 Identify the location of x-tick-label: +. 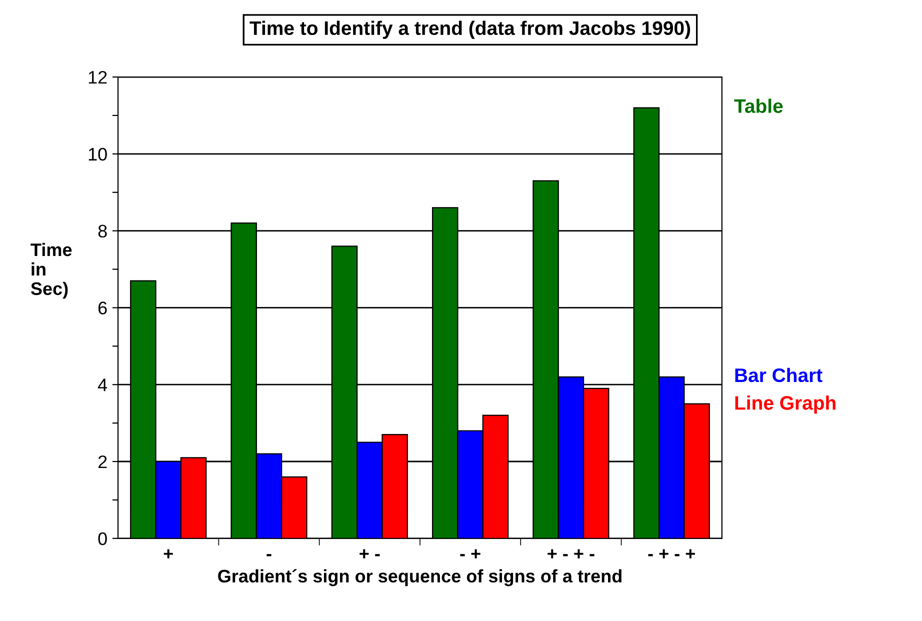
(168, 553).